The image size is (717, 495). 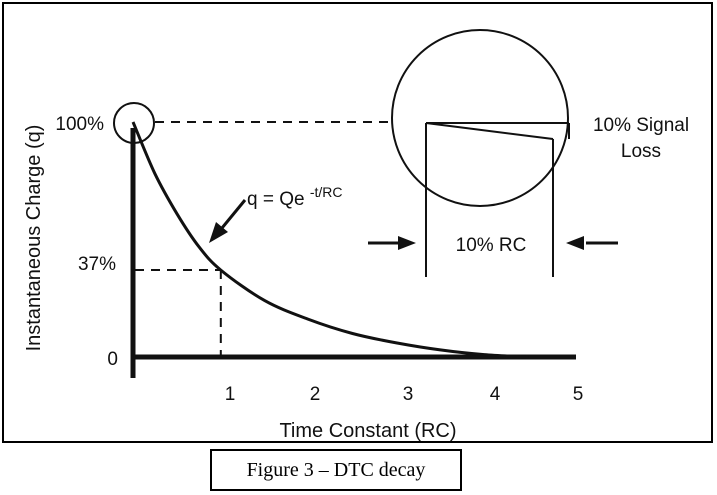 I want to click on y-tick-0: 0, so click(x=112, y=359).